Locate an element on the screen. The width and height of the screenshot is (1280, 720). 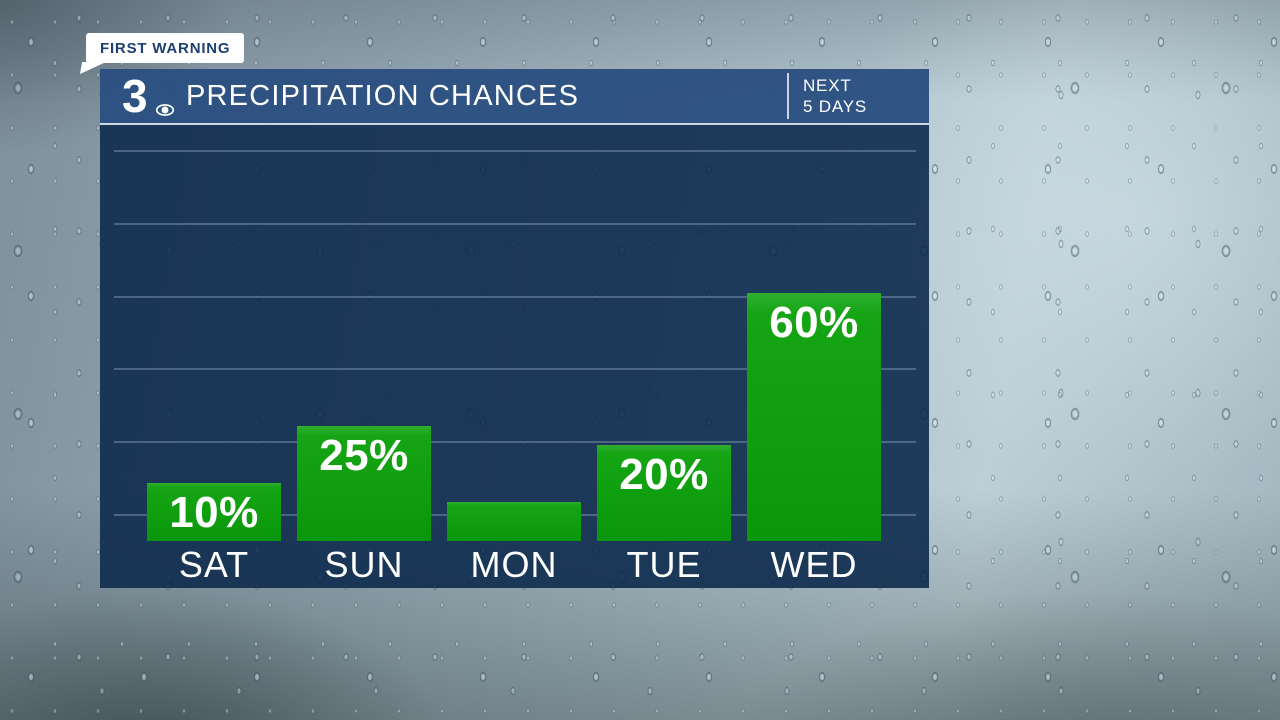
bar-value-label: 60% is located at coordinates (814, 322).